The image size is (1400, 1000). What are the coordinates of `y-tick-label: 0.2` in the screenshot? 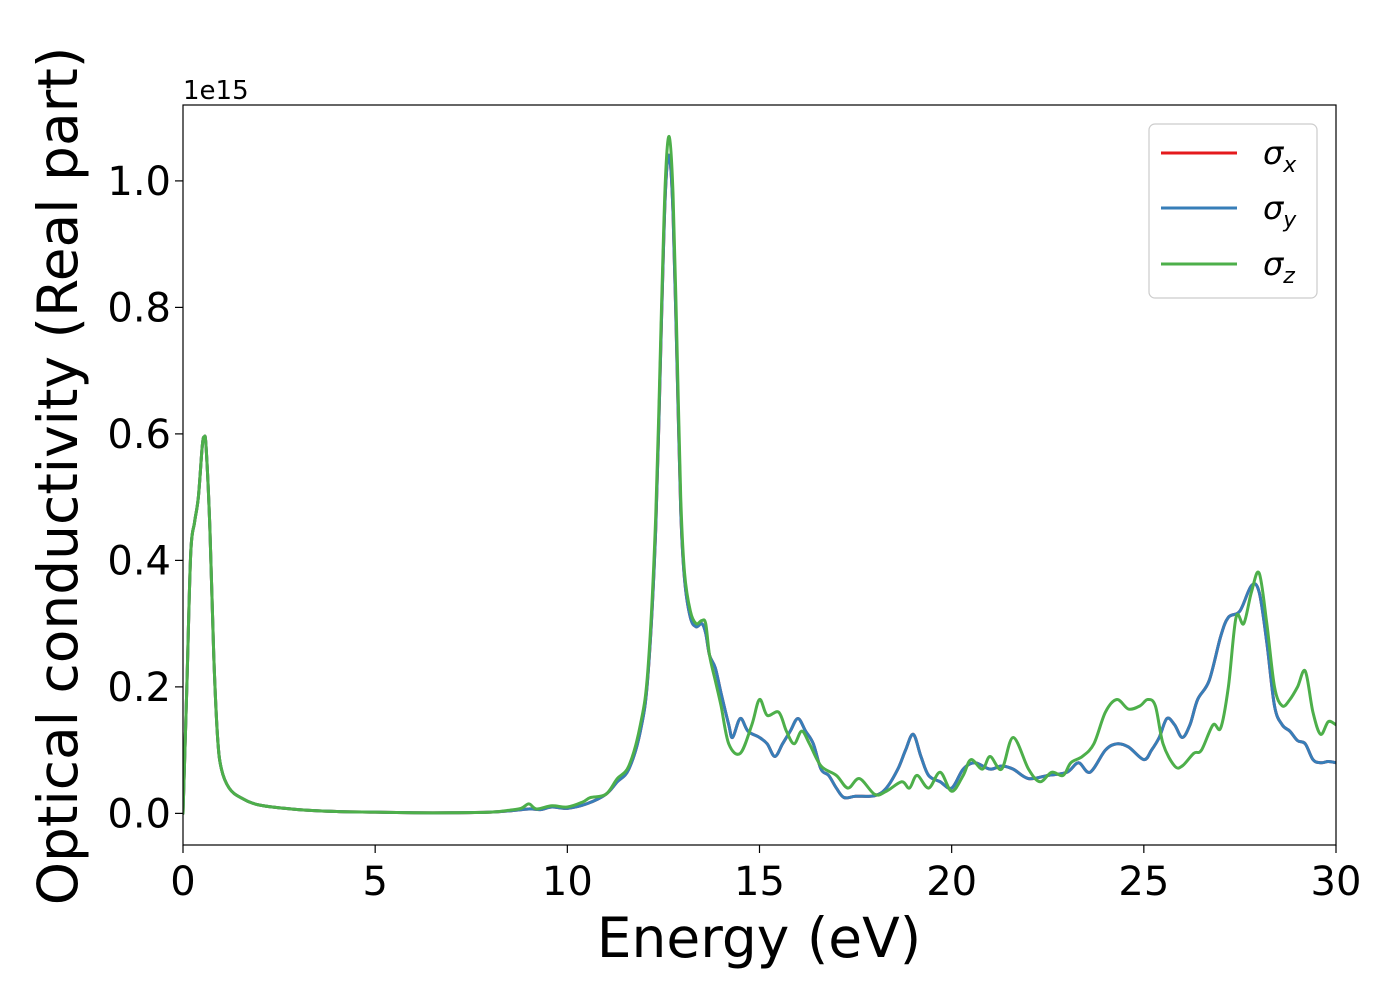 It's located at (139, 688).